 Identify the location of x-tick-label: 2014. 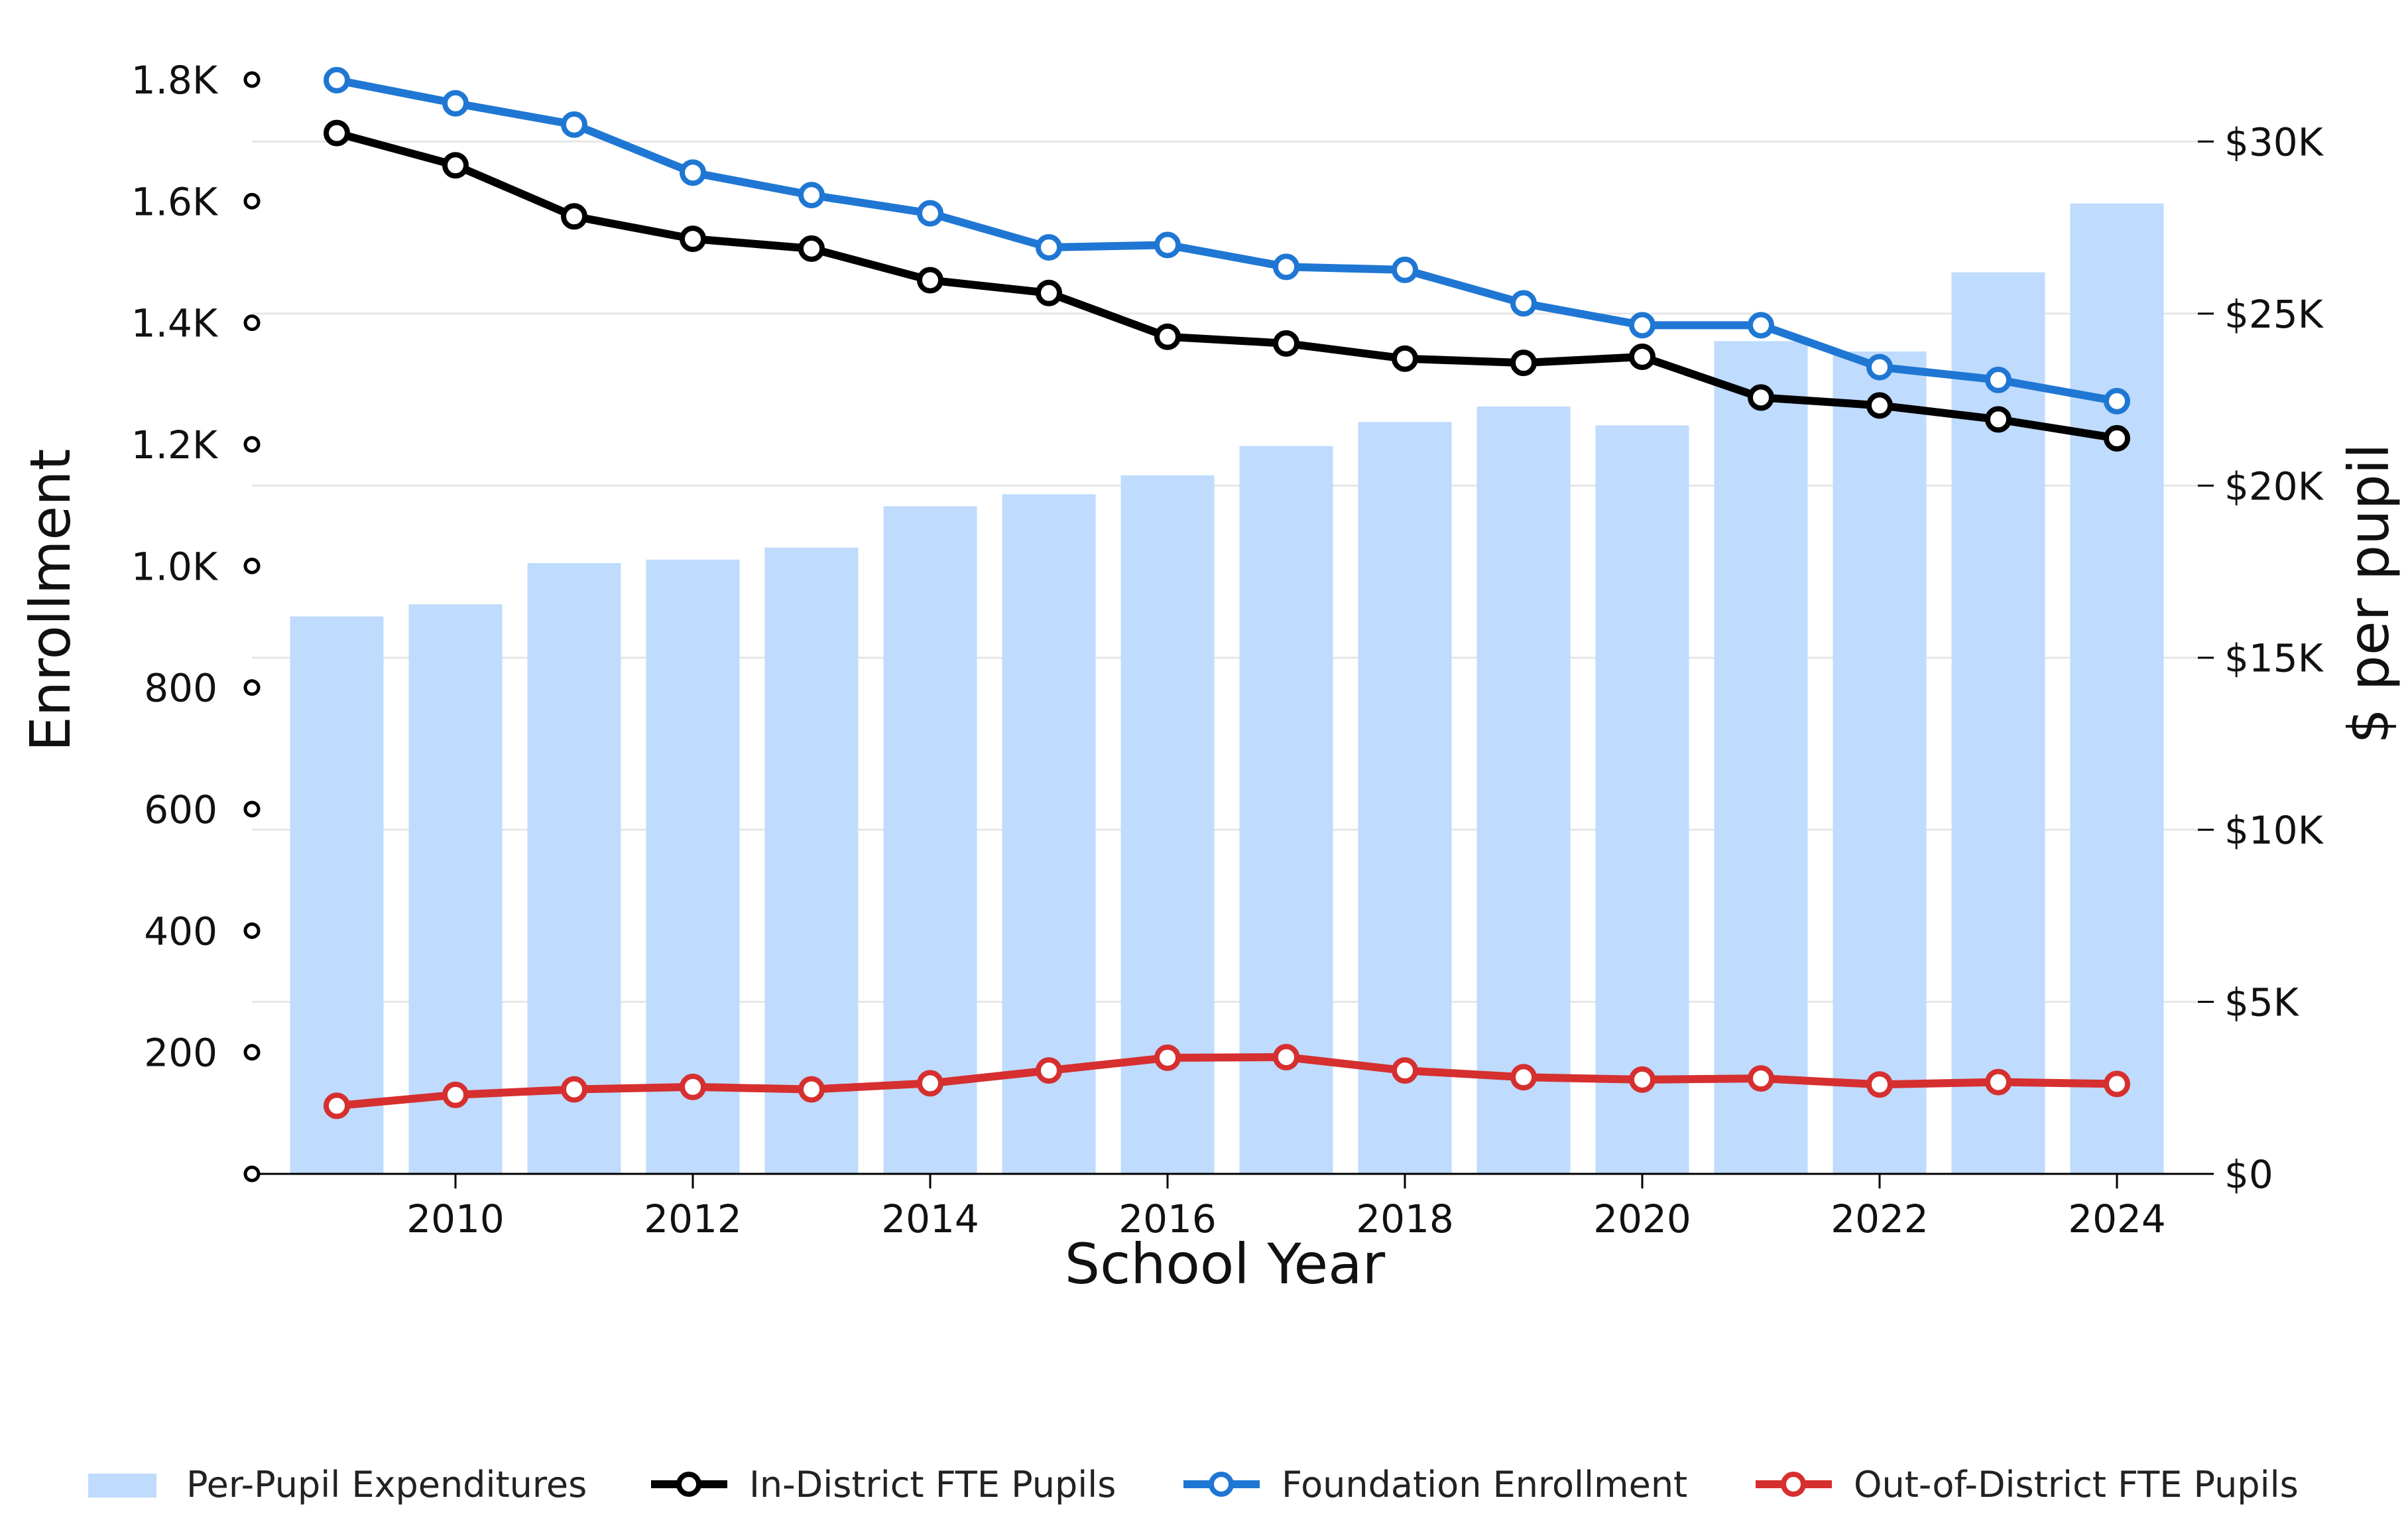
(930, 1219).